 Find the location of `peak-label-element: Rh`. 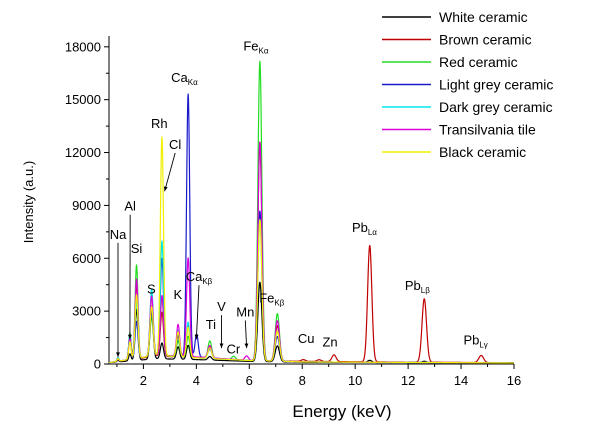

peak-label-element: Rh is located at coordinates (159, 123).